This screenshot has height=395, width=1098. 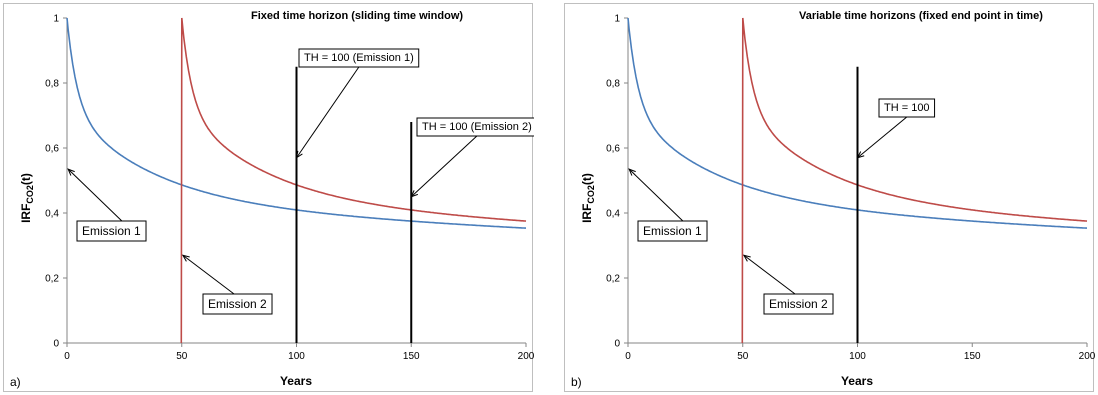 I want to click on panel-label: b), so click(x=576, y=382).